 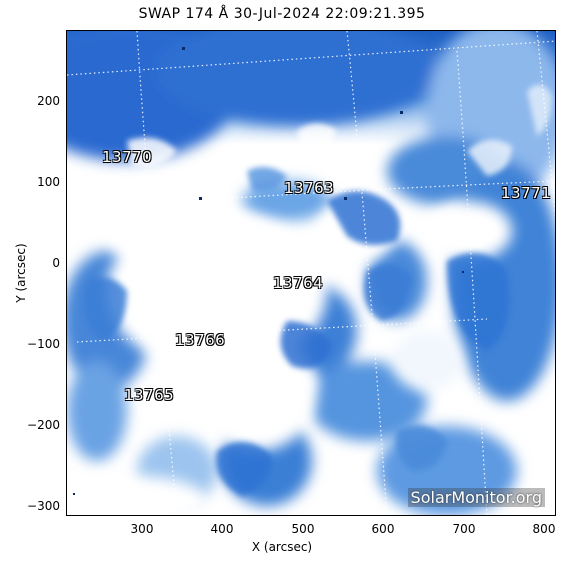 I want to click on x-tick-300: 300, so click(x=142, y=529).